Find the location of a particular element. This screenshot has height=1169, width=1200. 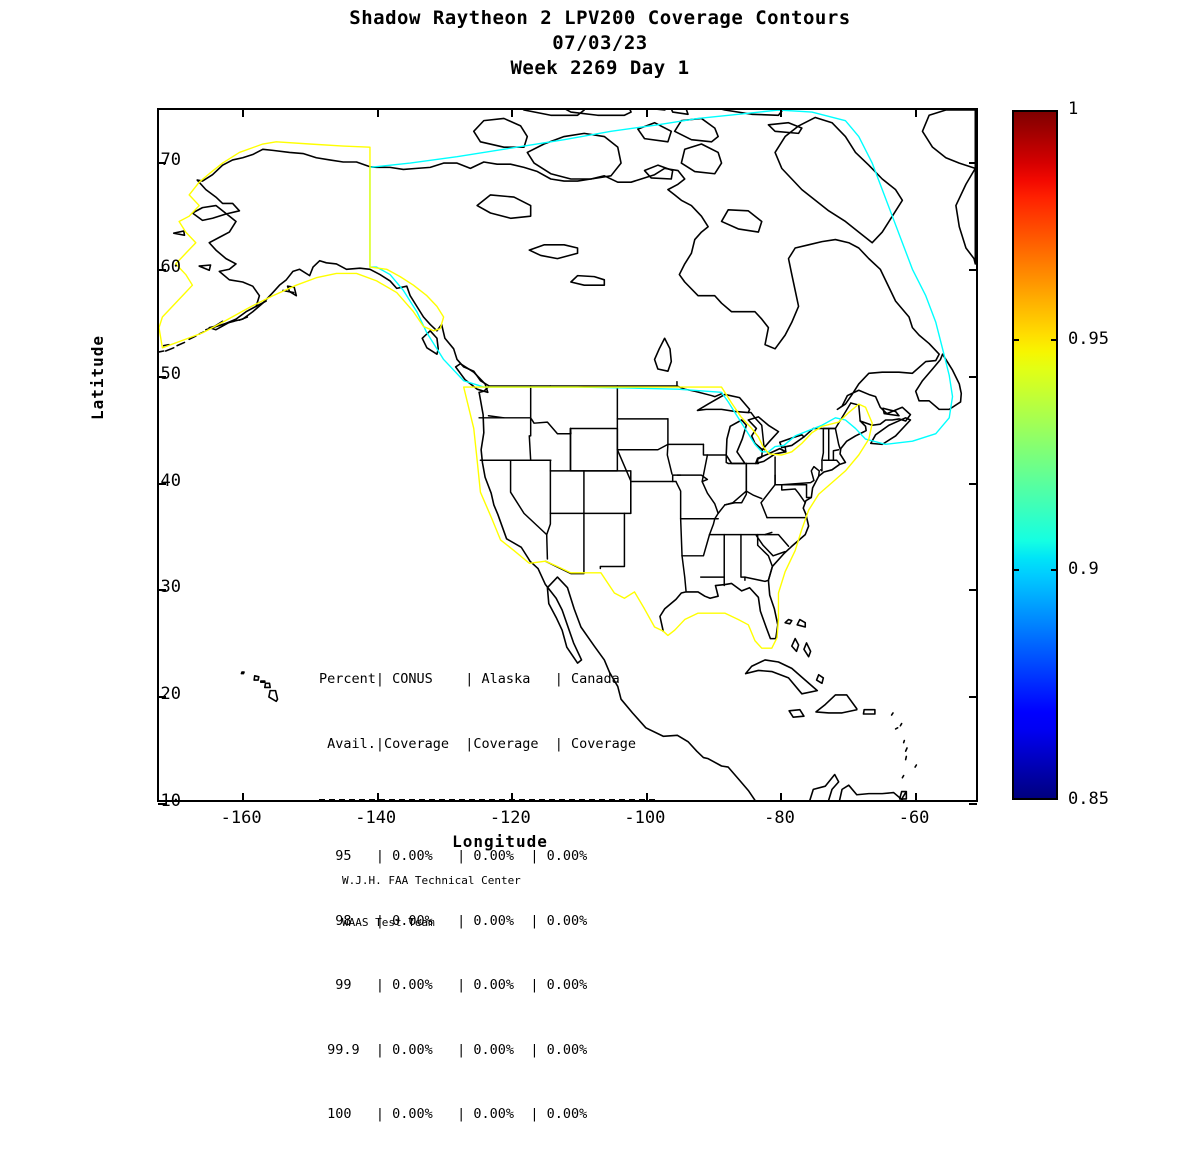

y-axis-tick-label: 10 is located at coordinates (170, 801).